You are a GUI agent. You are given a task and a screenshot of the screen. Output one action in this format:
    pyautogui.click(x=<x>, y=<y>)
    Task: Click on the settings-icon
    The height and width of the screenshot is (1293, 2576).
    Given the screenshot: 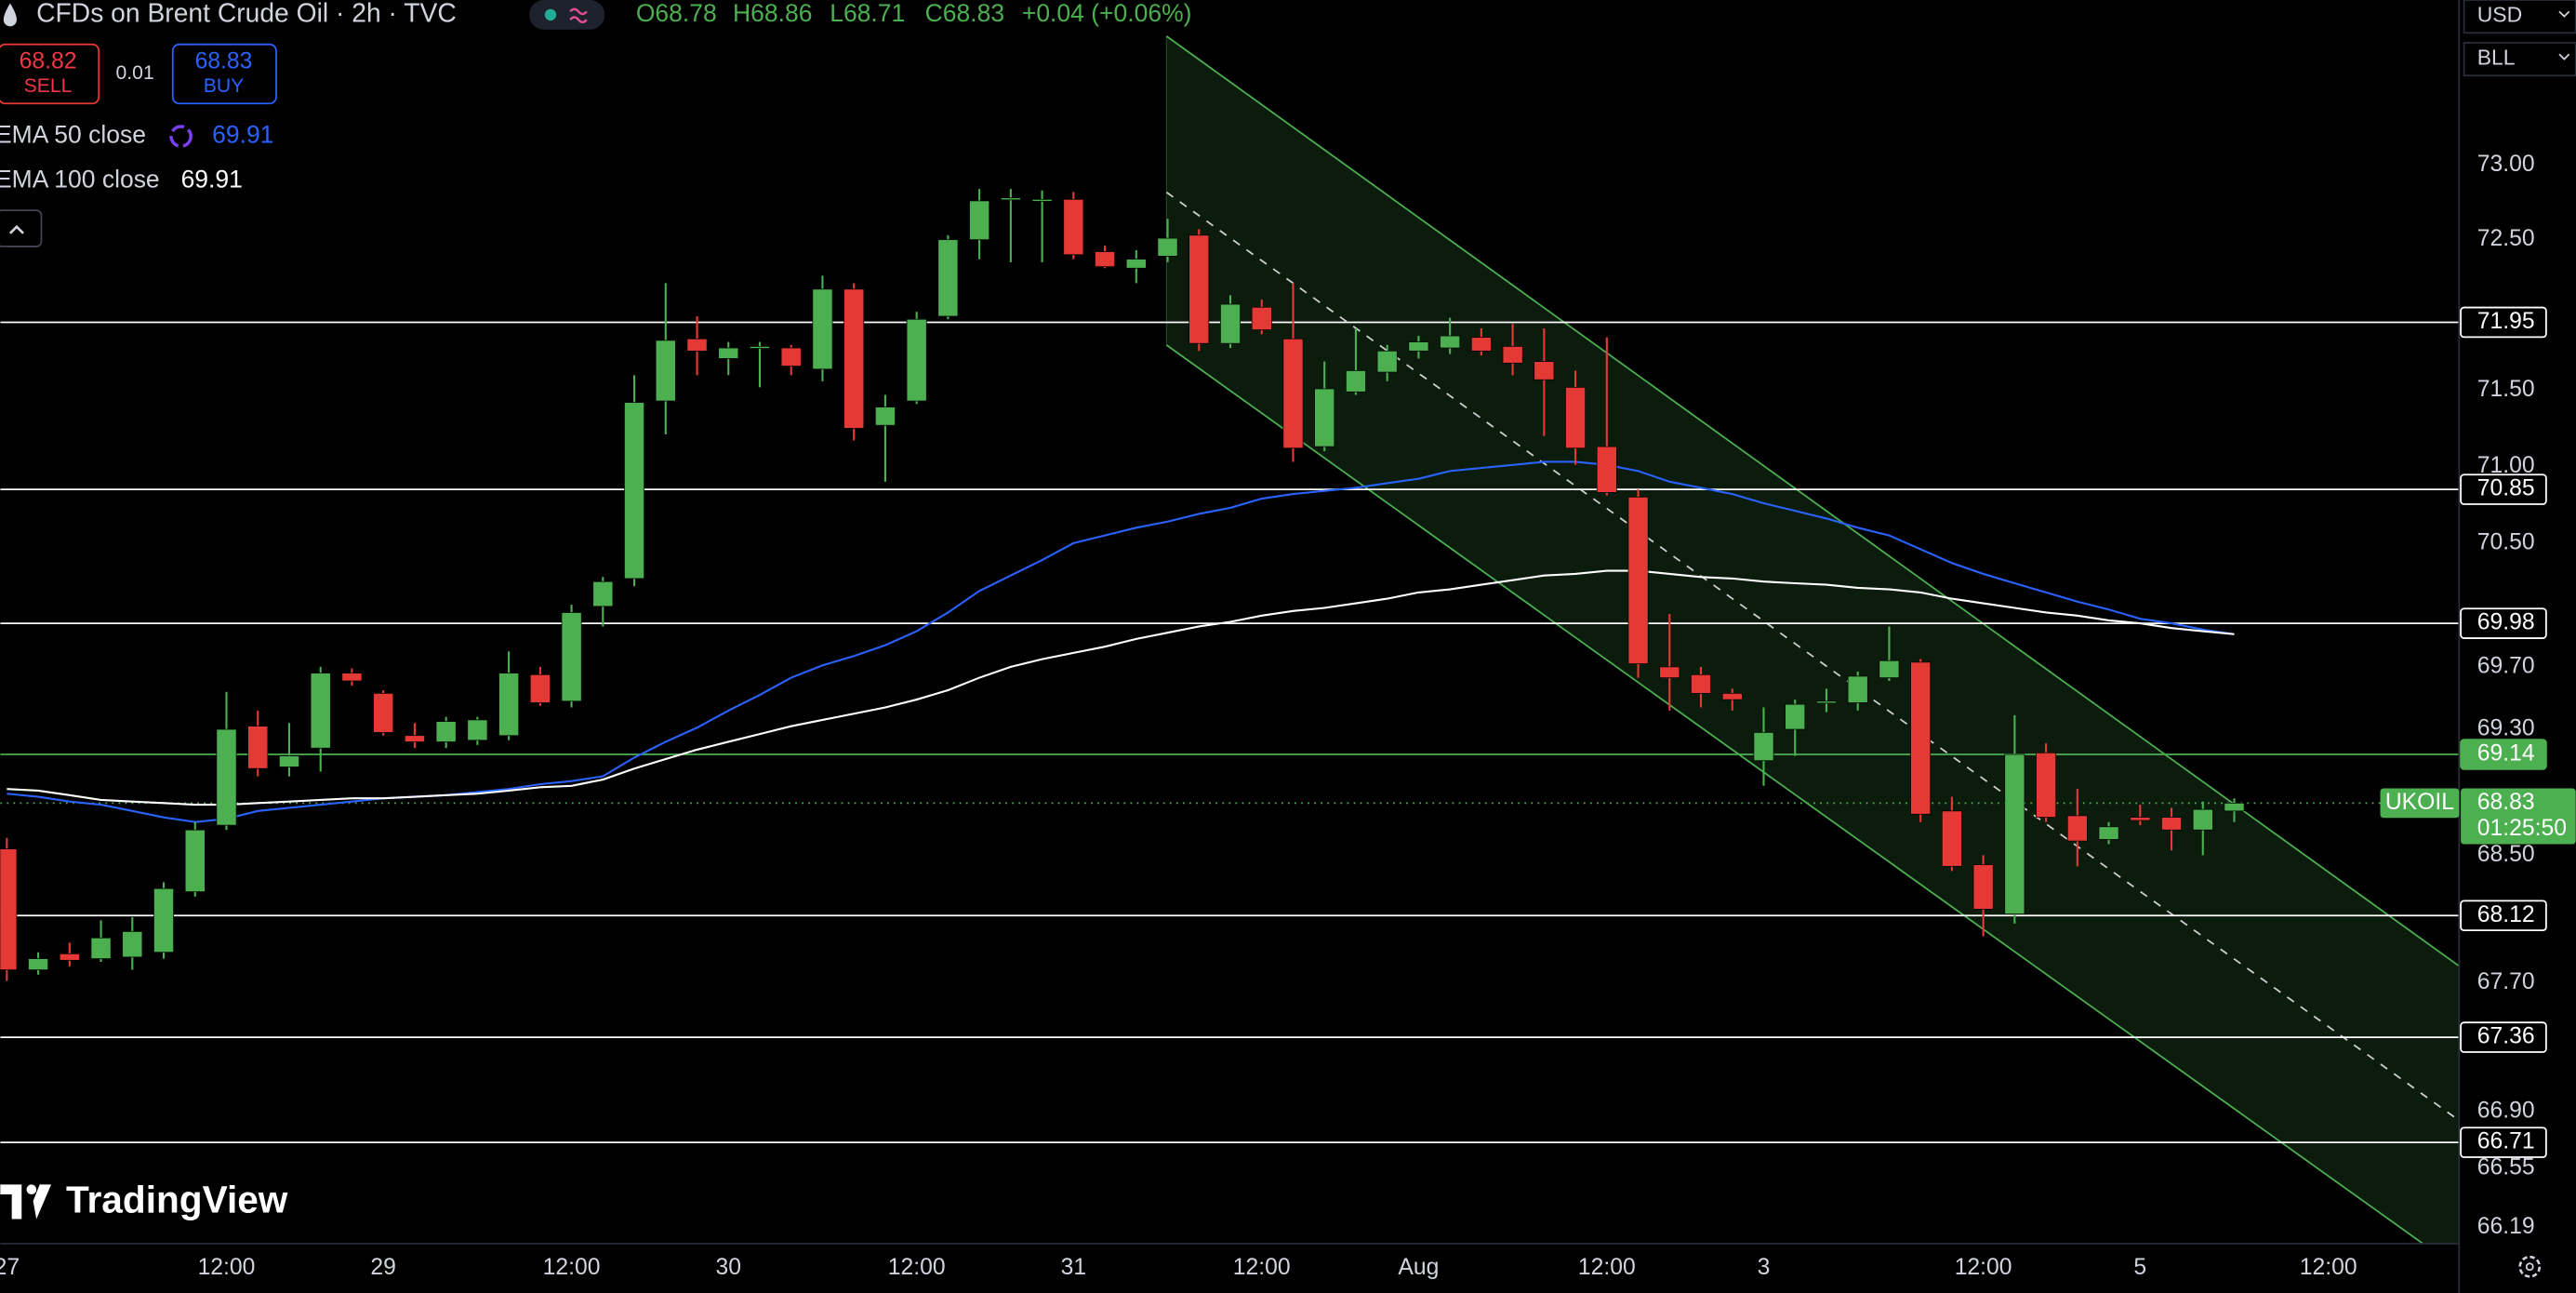 What is the action you would take?
    pyautogui.click(x=2530, y=1266)
    